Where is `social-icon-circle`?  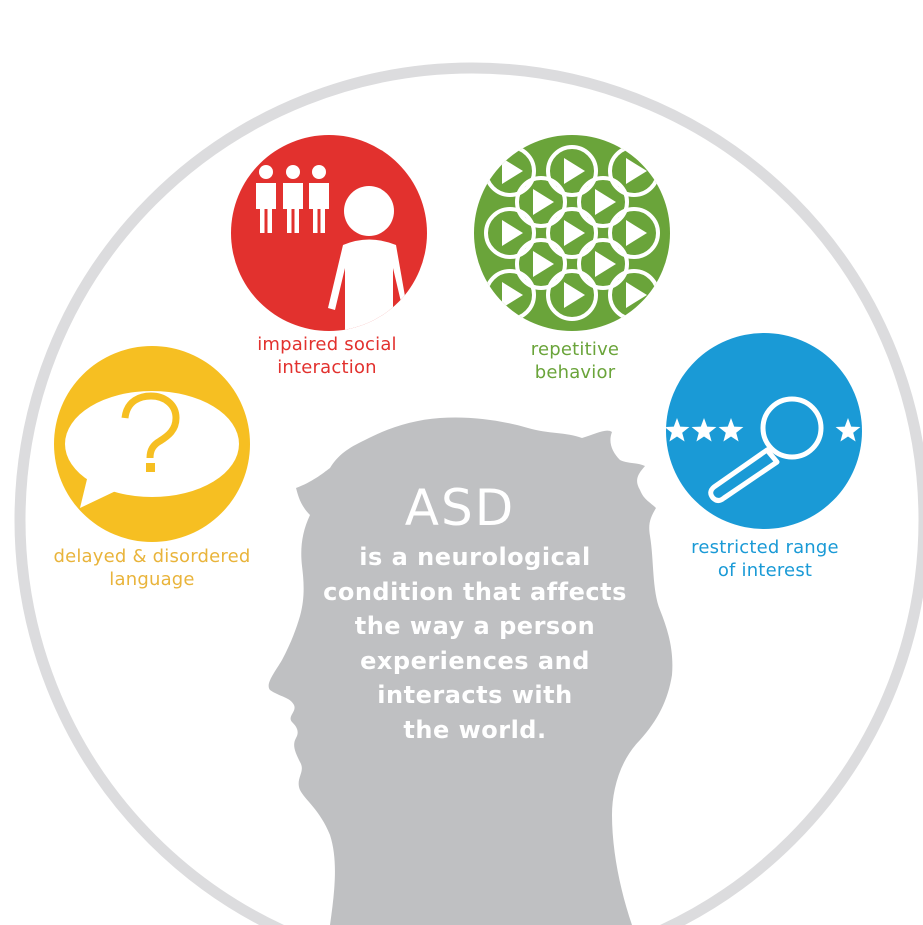
social-icon-circle is located at coordinates (329, 233).